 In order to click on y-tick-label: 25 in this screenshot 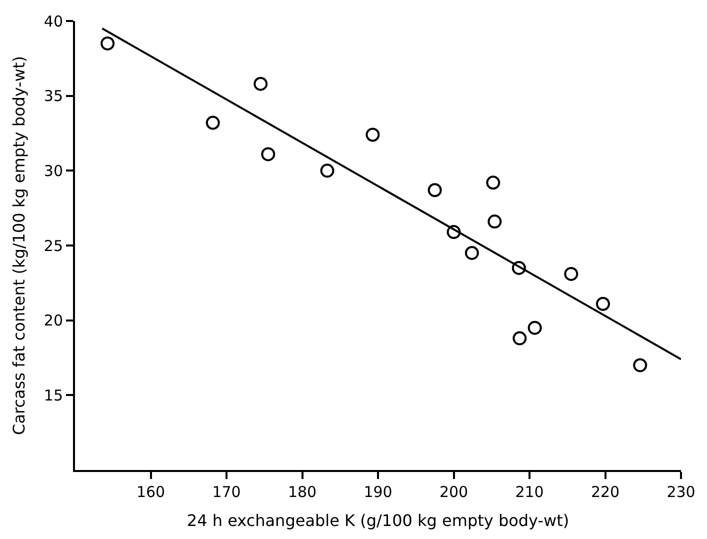, I will do `click(53, 245)`.